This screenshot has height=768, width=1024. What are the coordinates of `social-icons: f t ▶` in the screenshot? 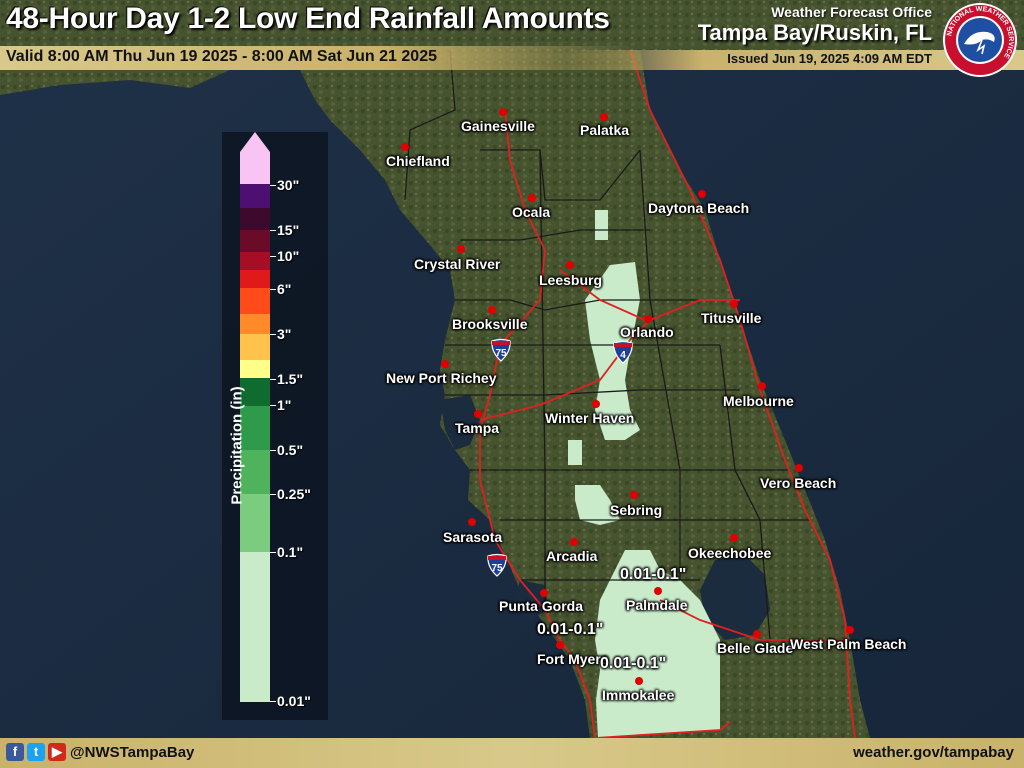 It's located at (36, 753).